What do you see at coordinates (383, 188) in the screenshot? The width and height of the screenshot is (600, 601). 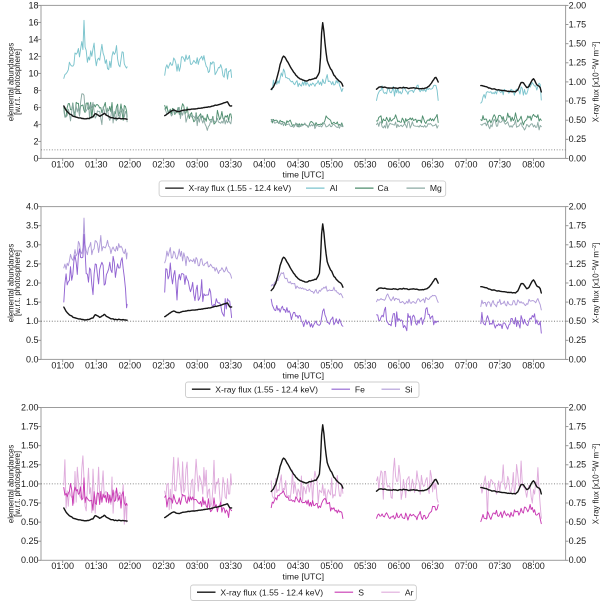 I see `svg-text: Ca` at bounding box center [383, 188].